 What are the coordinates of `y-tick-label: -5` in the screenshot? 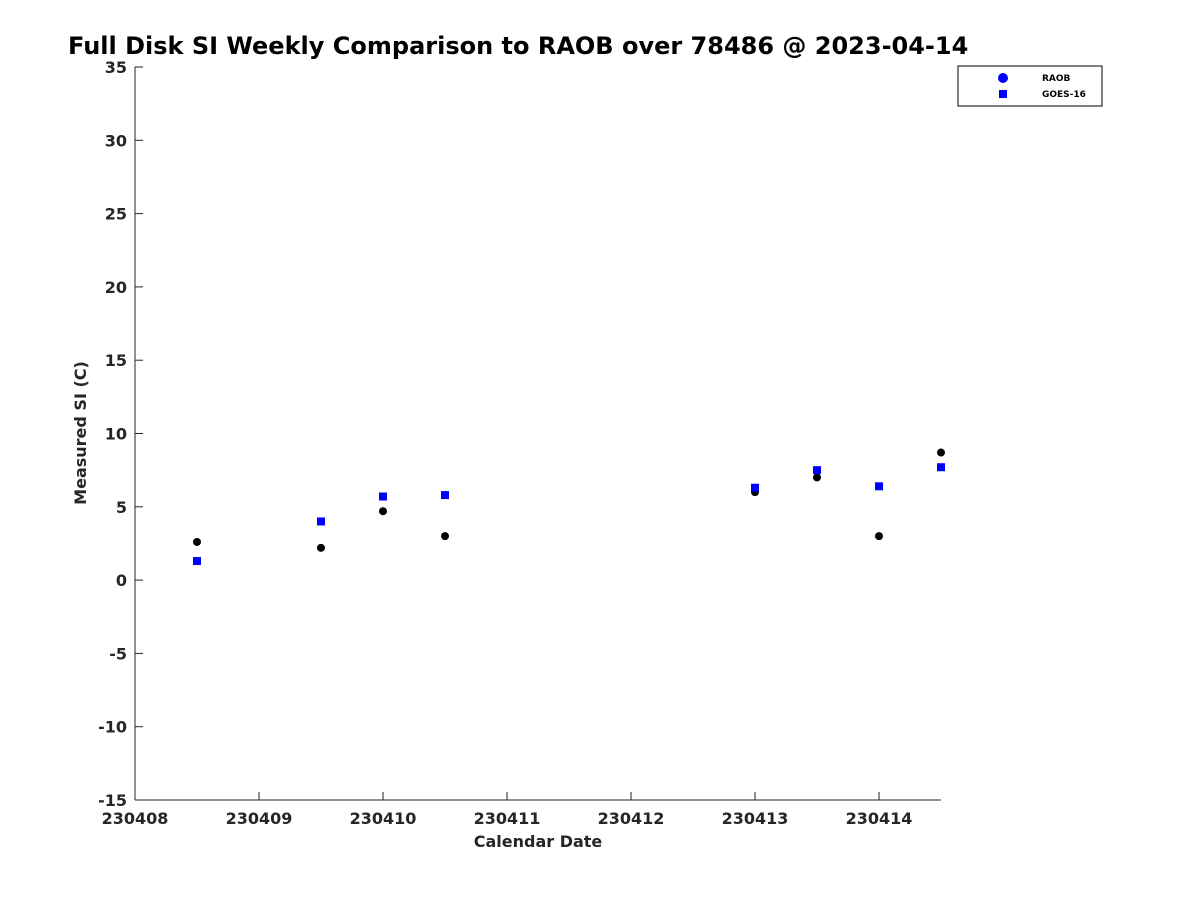 It's located at (118, 653).